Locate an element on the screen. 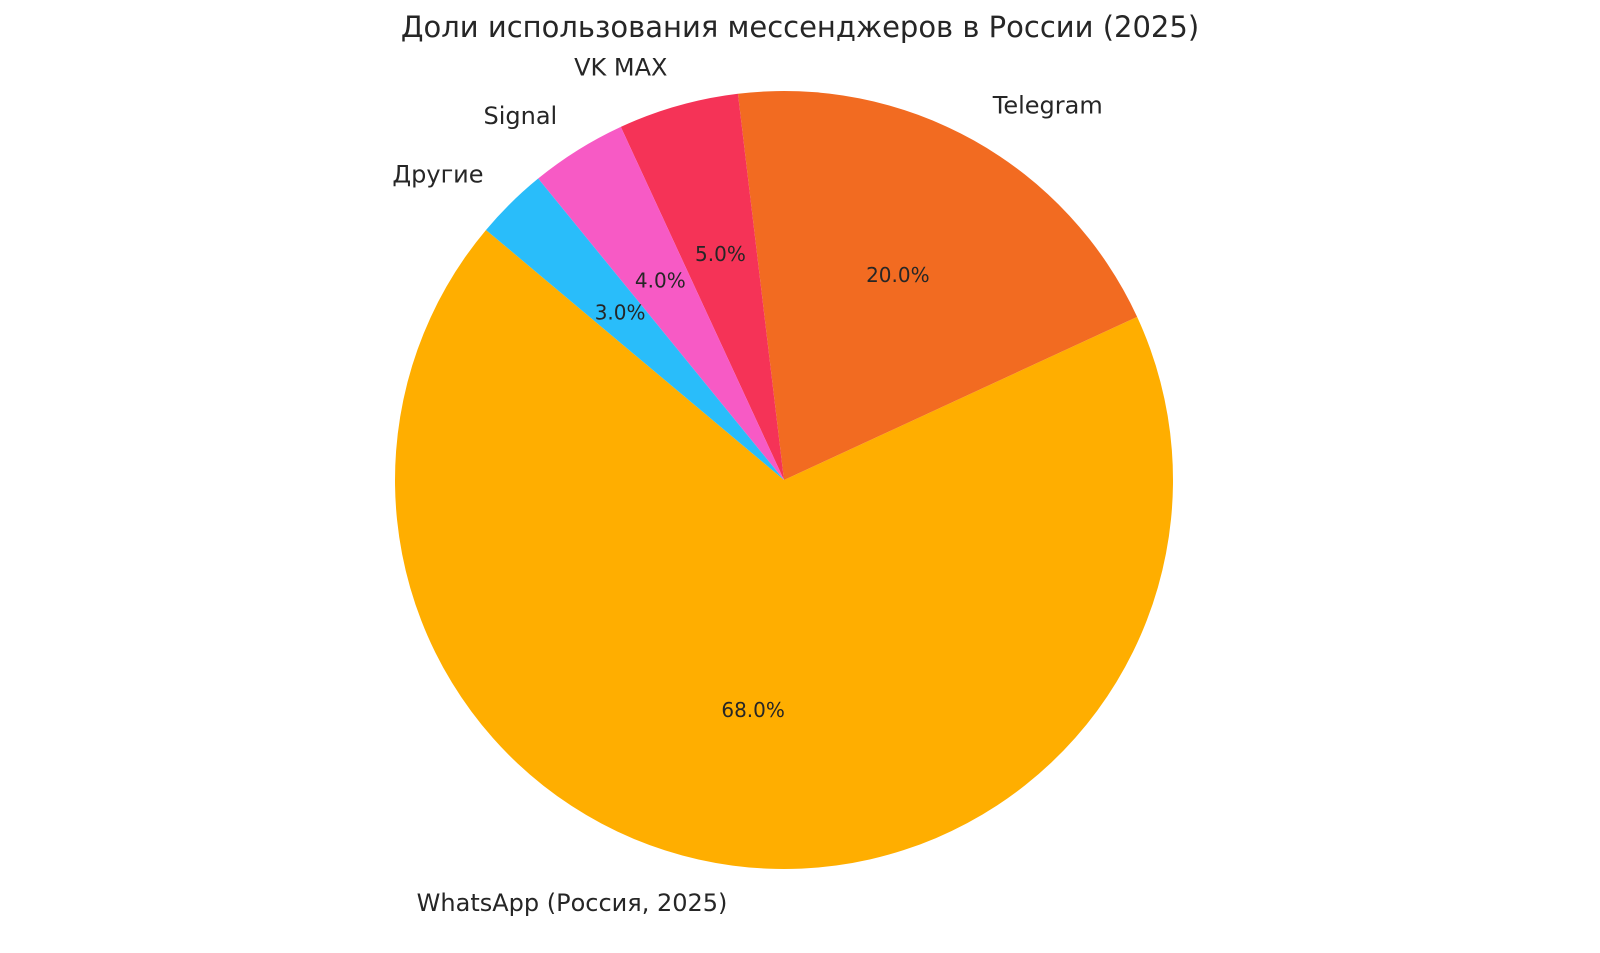 This screenshot has height=953, width=1600. slice-label: VK MAX is located at coordinates (620, 67).